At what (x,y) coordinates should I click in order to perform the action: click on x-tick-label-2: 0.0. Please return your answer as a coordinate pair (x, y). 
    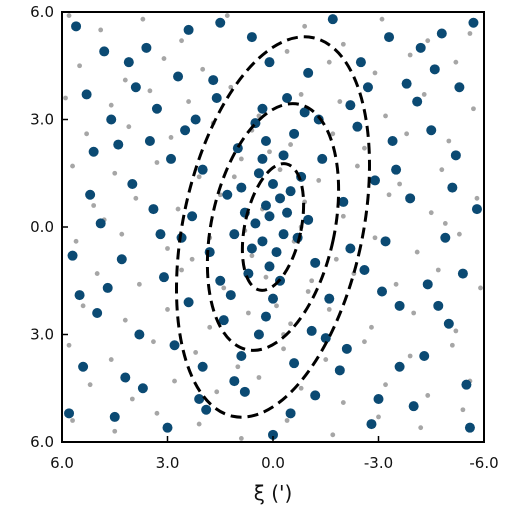
    Looking at the image, I should click on (273, 463).